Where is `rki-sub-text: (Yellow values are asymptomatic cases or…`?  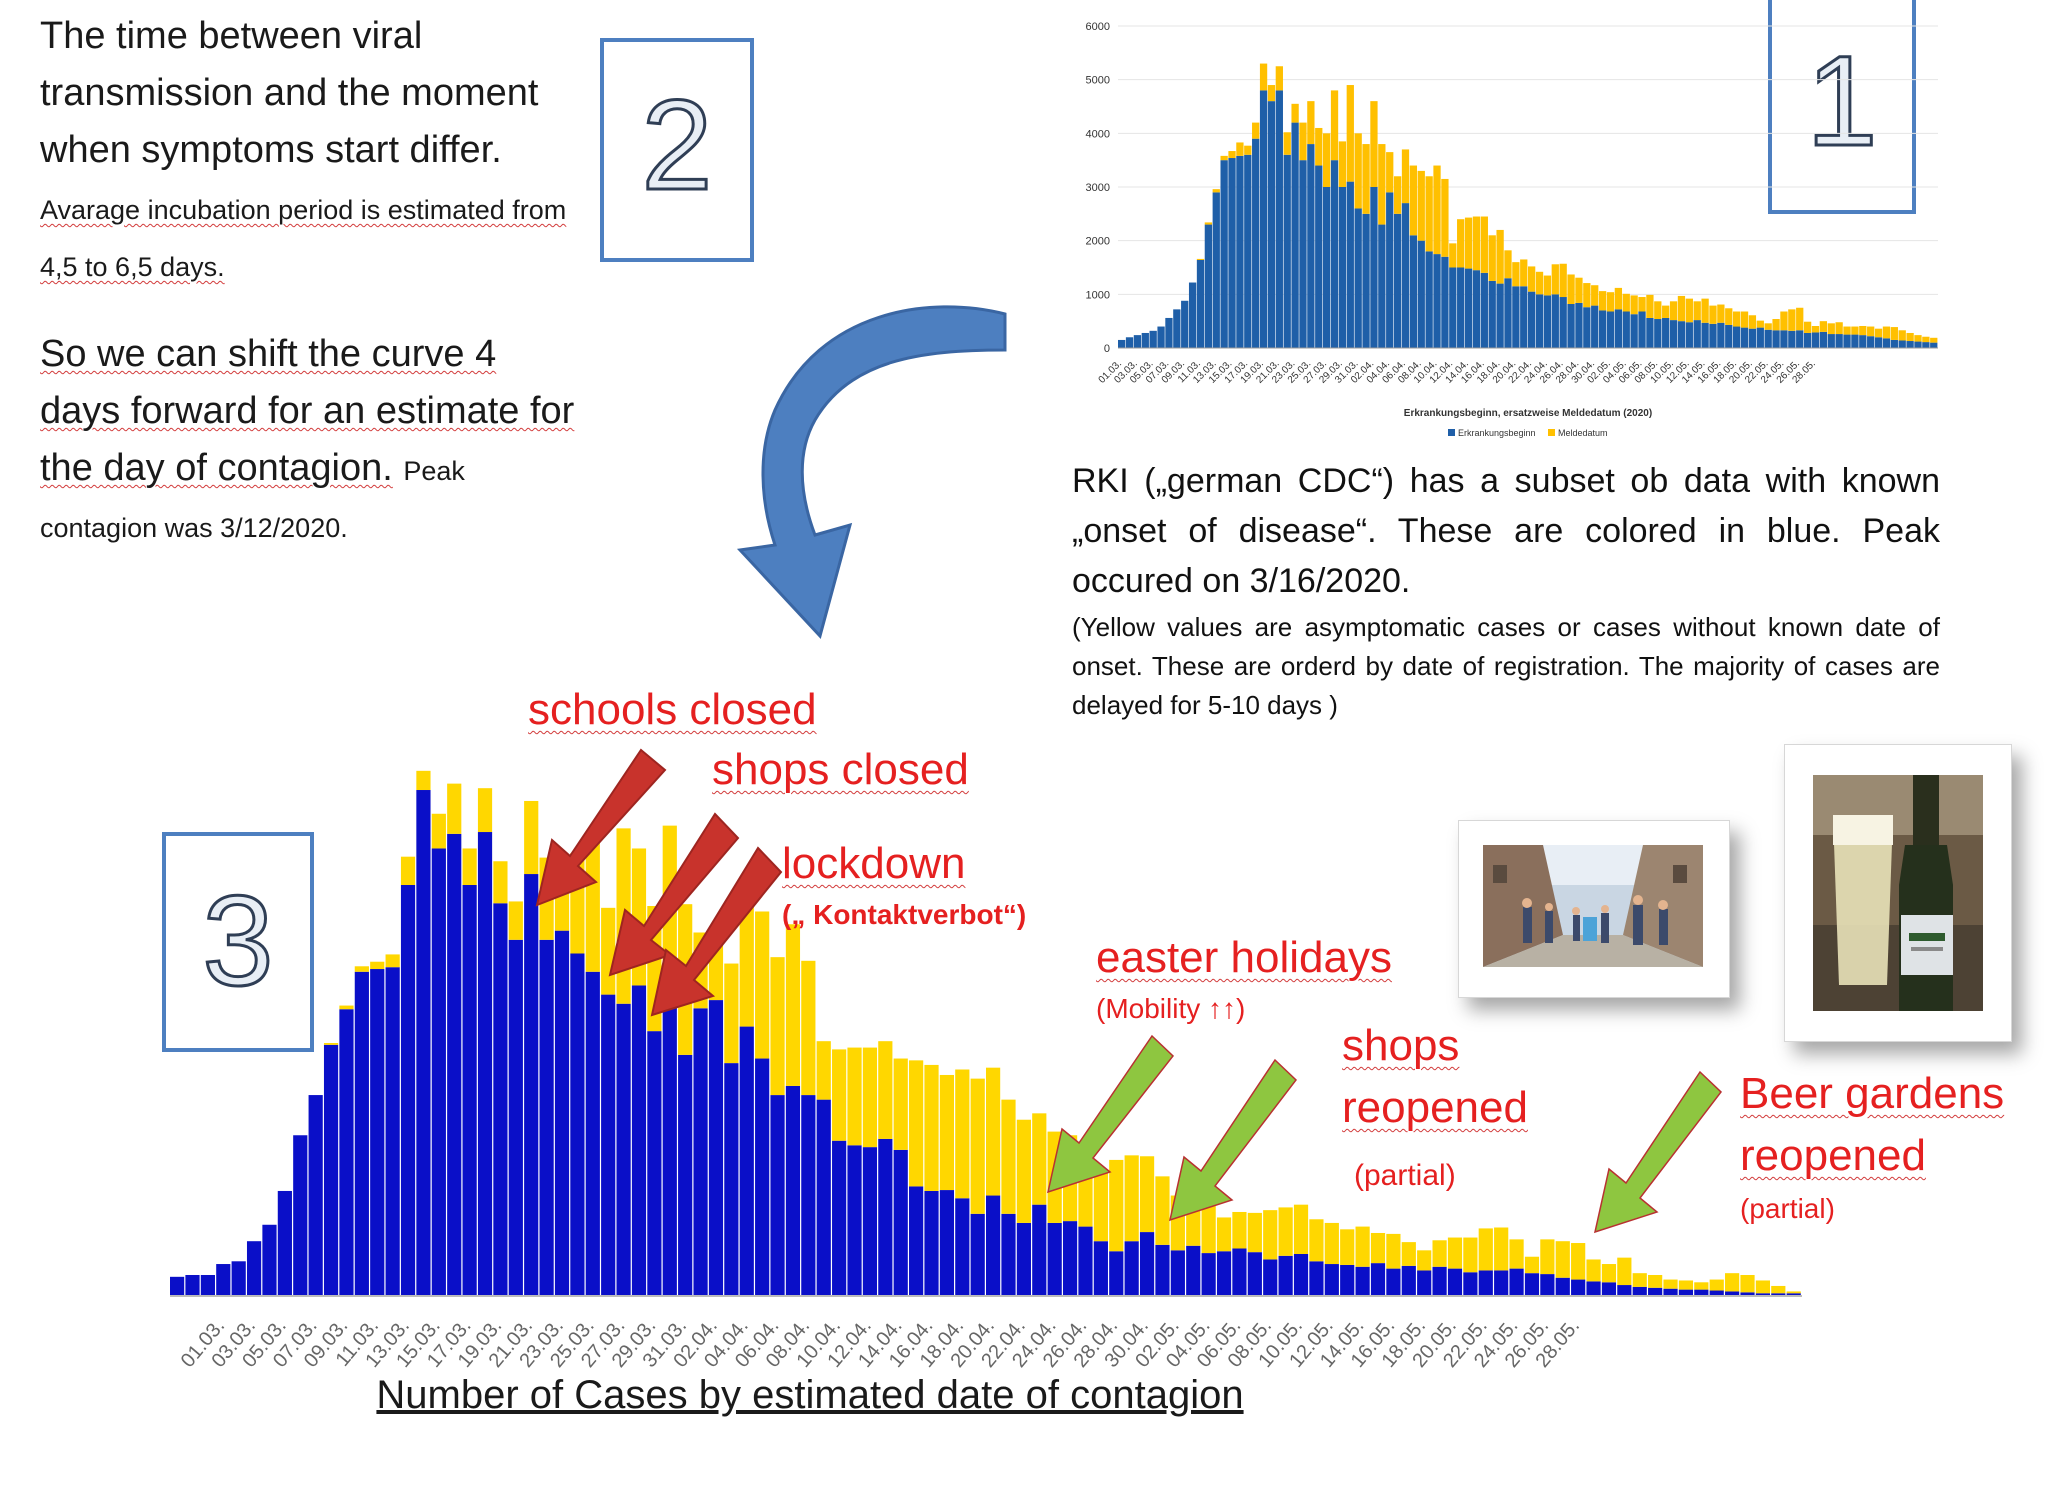 rki-sub-text: (Yellow values are asymptomatic cases or… is located at coordinates (1506, 666).